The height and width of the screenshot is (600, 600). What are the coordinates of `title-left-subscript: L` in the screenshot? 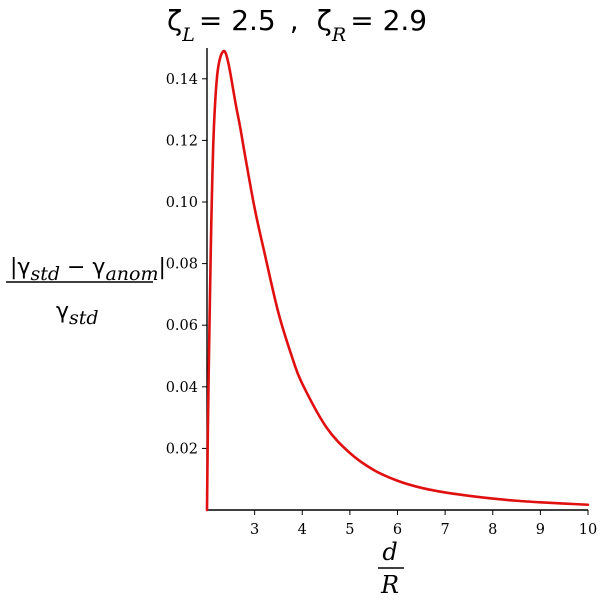 It's located at (188, 35).